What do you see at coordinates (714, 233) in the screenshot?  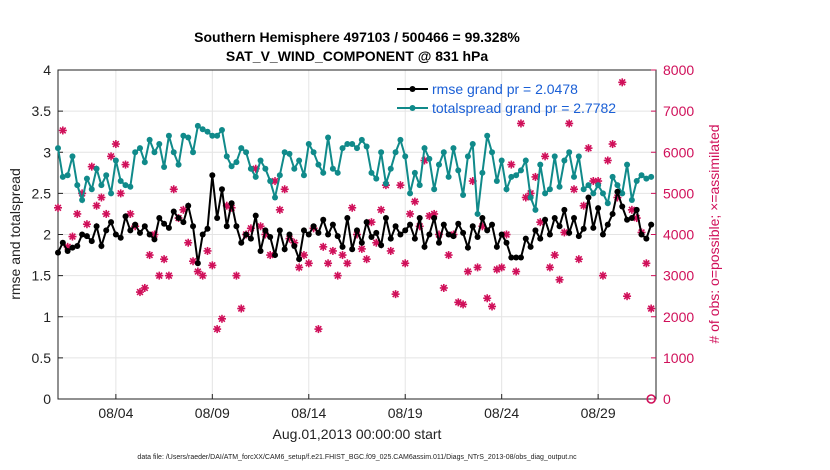 I see `y-axis-right-label: # of obs: o=possible; ×=assimilated` at bounding box center [714, 233].